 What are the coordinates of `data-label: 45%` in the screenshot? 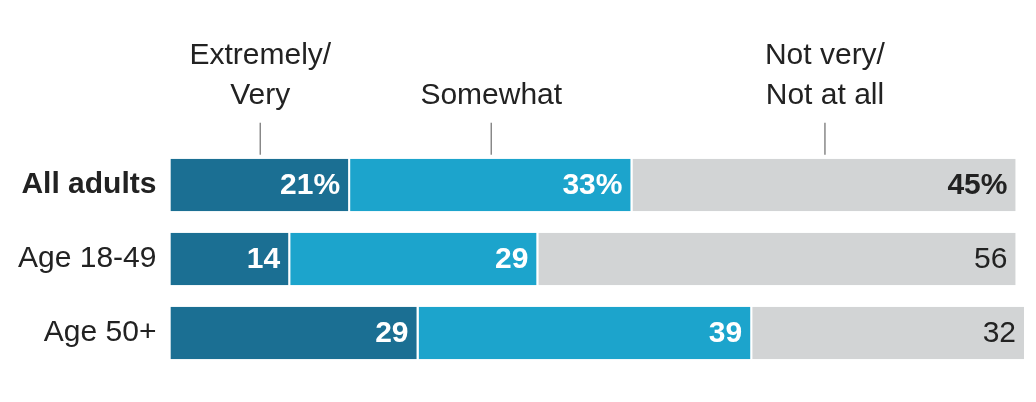 It's located at (977, 184).